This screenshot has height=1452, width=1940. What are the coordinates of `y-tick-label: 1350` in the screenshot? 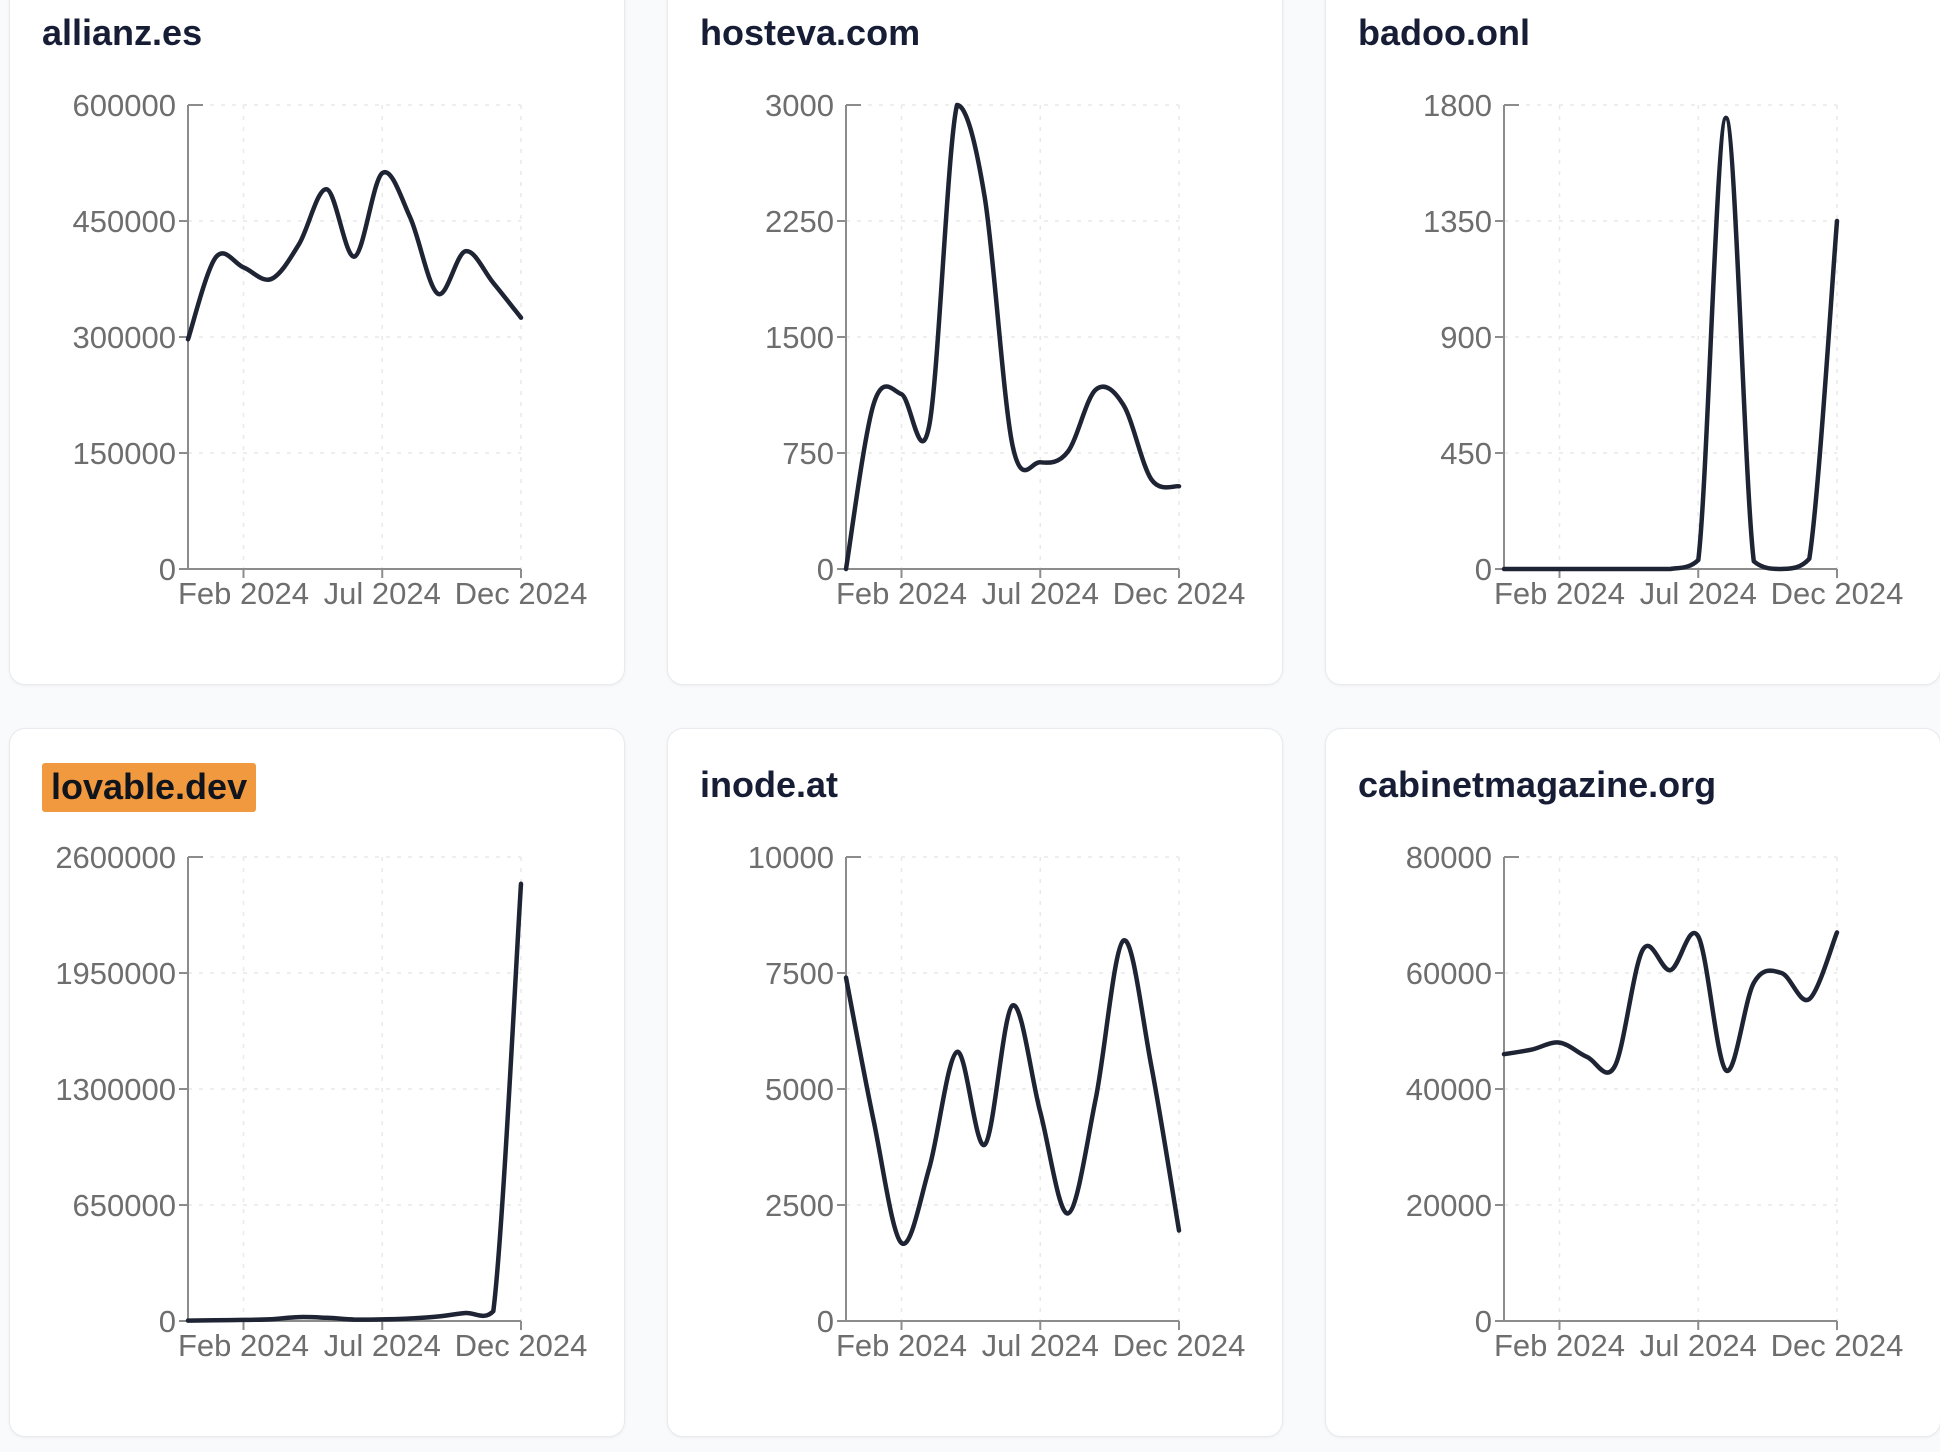 It's located at (1457, 221).